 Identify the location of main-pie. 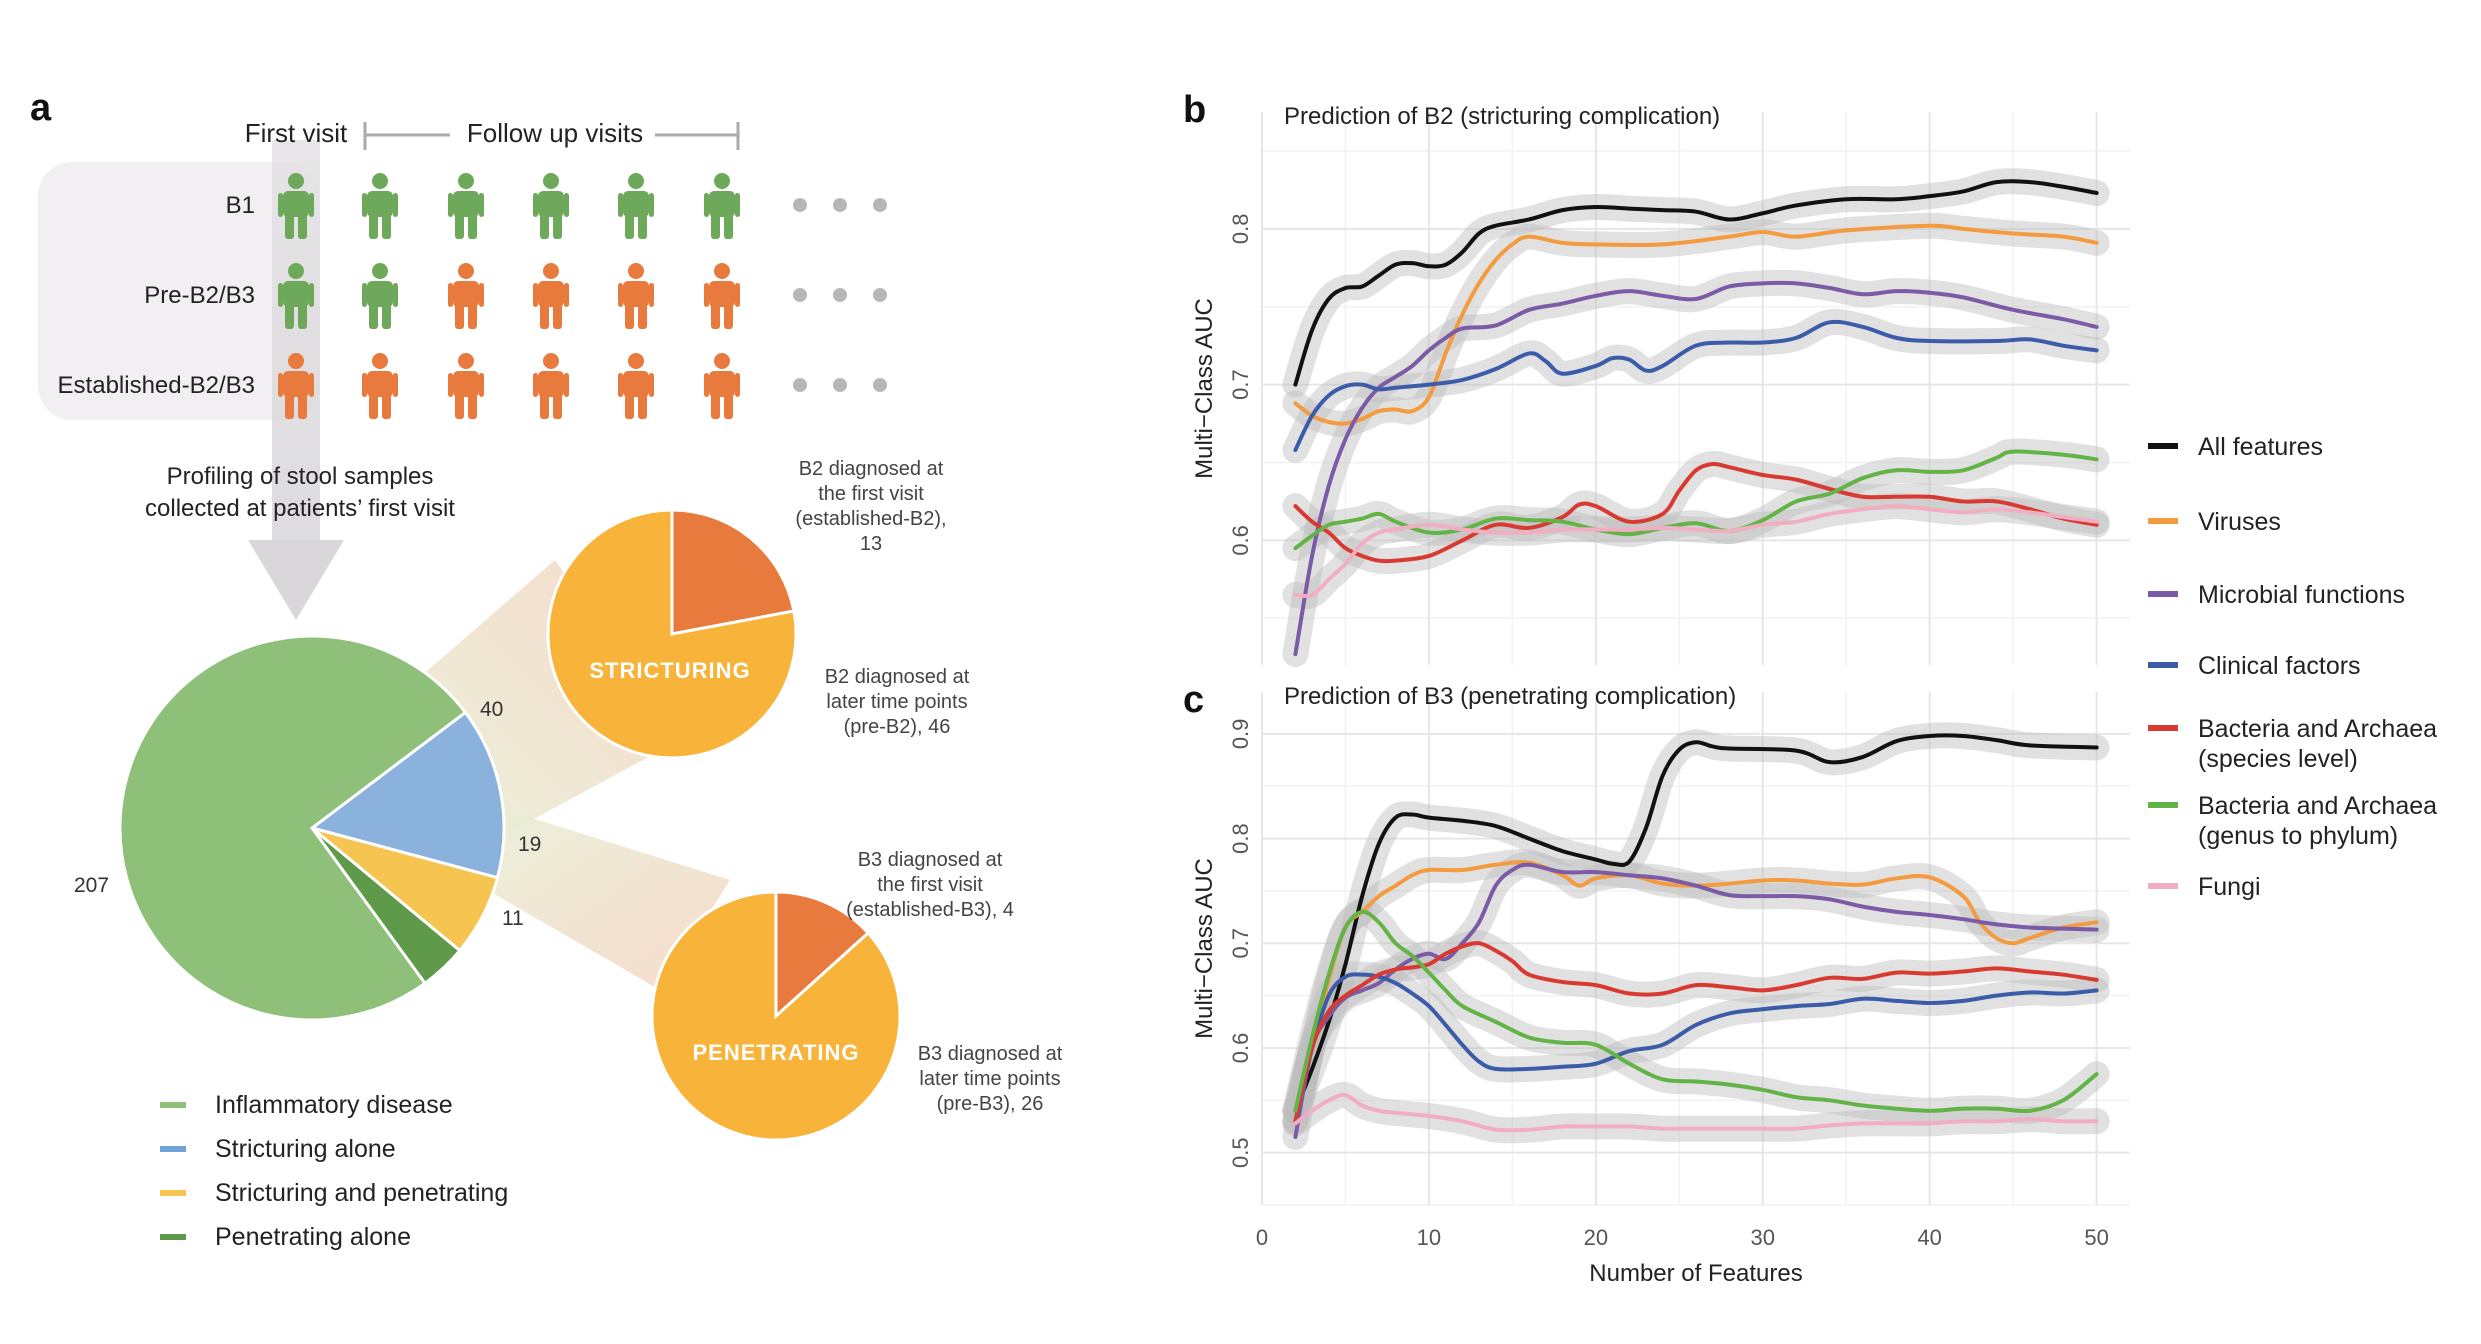
(312, 828).